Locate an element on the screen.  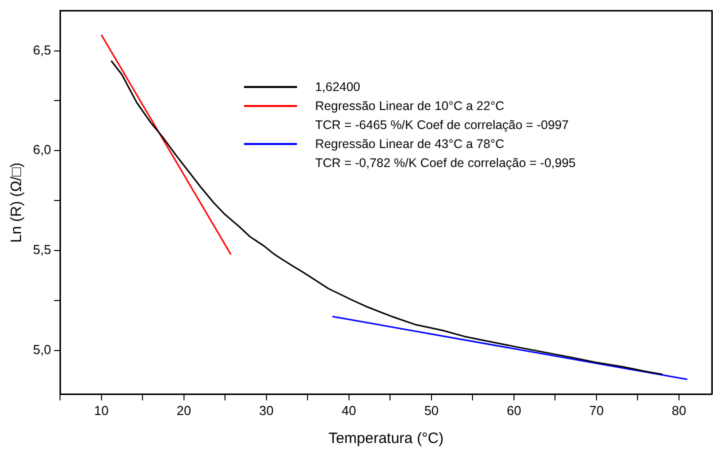
legend-label: Regressão Linear de 43°C a 78°C is located at coordinates (409, 144).